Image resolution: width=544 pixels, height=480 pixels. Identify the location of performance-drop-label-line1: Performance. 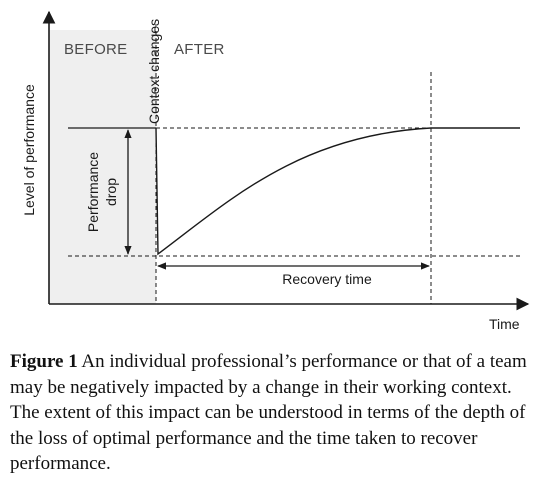
(93, 192).